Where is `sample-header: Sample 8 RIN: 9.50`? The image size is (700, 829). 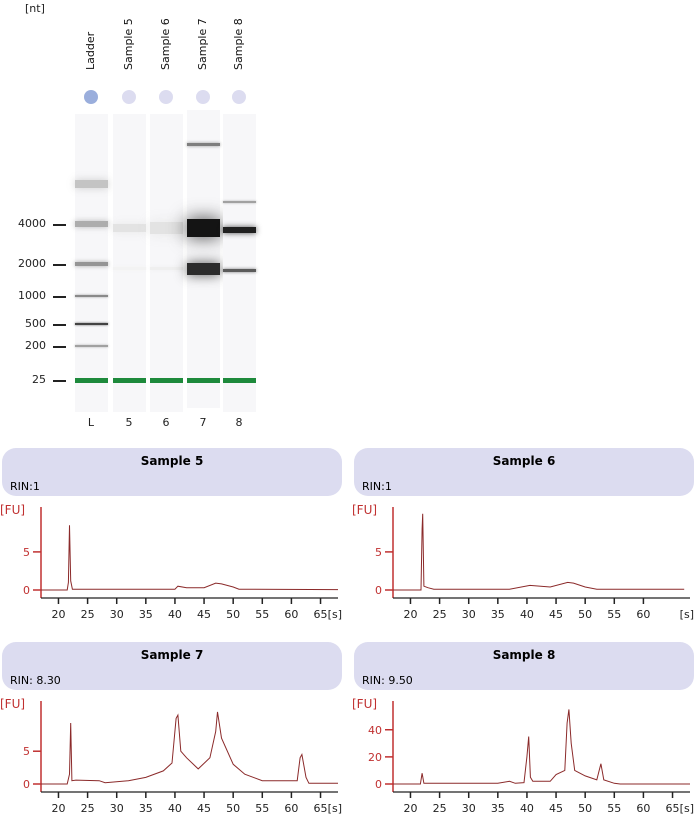
sample-header: Sample 8 RIN: 9.50 is located at coordinates (524, 666).